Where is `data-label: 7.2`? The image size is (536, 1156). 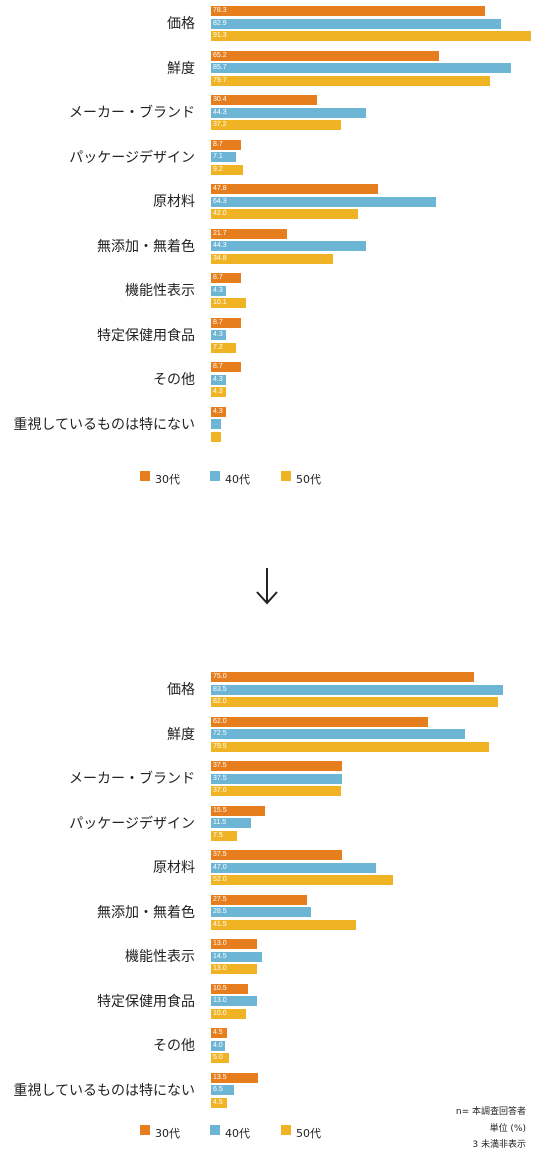 data-label: 7.2 is located at coordinates (218, 347).